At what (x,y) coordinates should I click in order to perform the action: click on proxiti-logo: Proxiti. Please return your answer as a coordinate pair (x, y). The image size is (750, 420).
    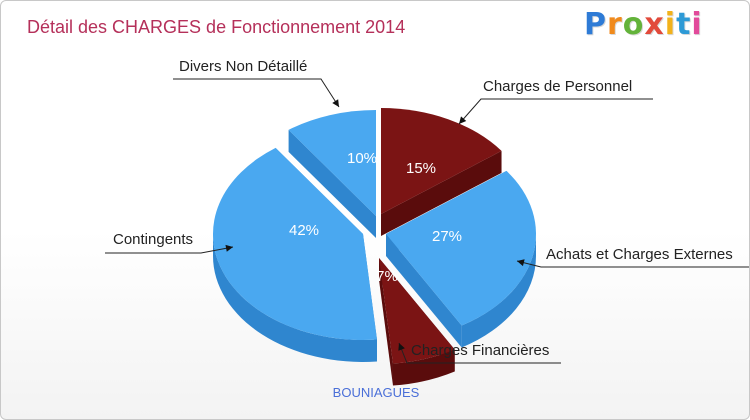
    Looking at the image, I should click on (643, 24).